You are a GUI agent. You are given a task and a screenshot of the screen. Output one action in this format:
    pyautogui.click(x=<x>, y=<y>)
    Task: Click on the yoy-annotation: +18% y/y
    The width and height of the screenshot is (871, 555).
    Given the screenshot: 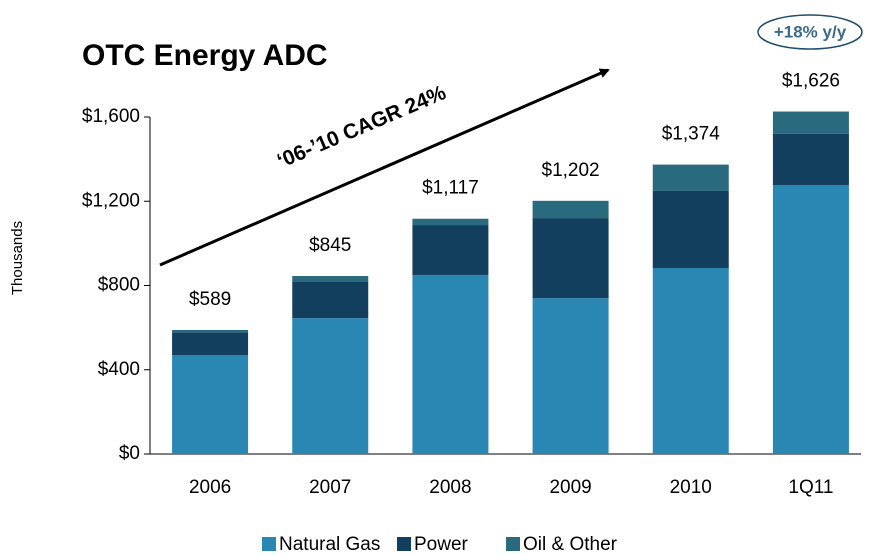 What is the action you would take?
    pyautogui.click(x=810, y=31)
    